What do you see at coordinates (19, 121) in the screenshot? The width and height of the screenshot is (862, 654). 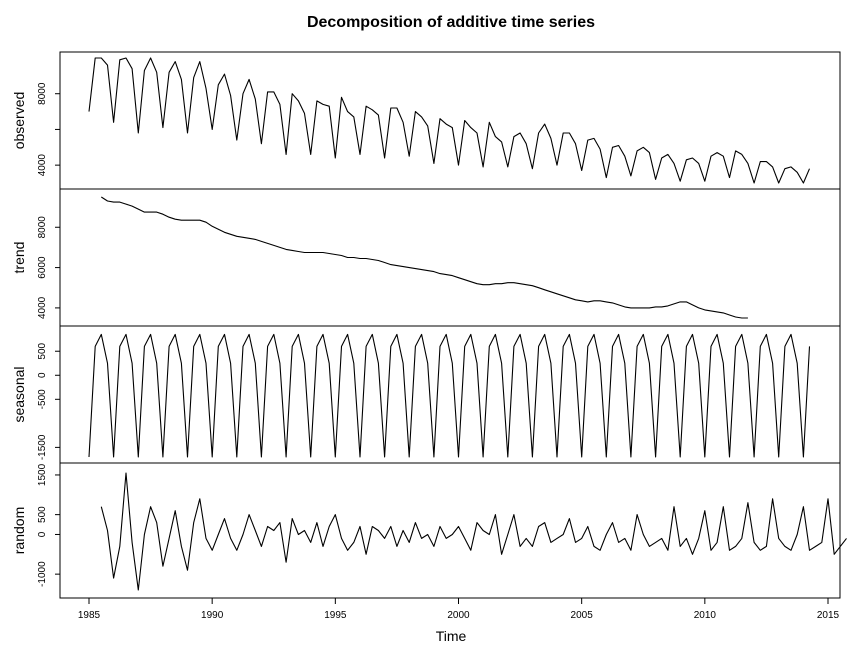 I see `observed-axis-label: observed` at bounding box center [19, 121].